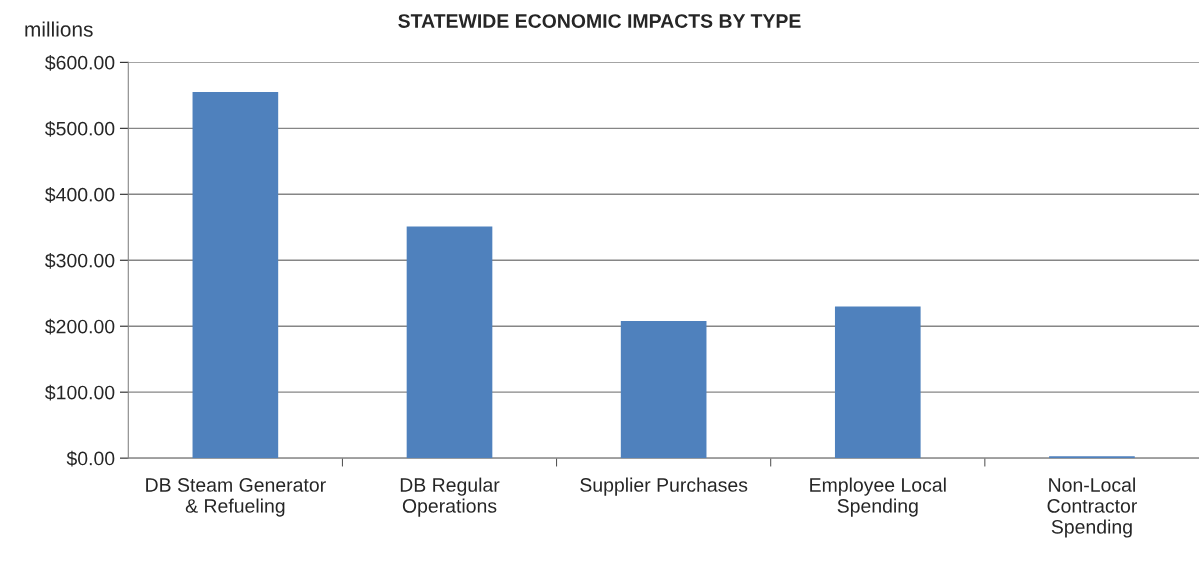 The height and width of the screenshot is (567, 1199). I want to click on y-tick-label: $0.00, so click(90, 458).